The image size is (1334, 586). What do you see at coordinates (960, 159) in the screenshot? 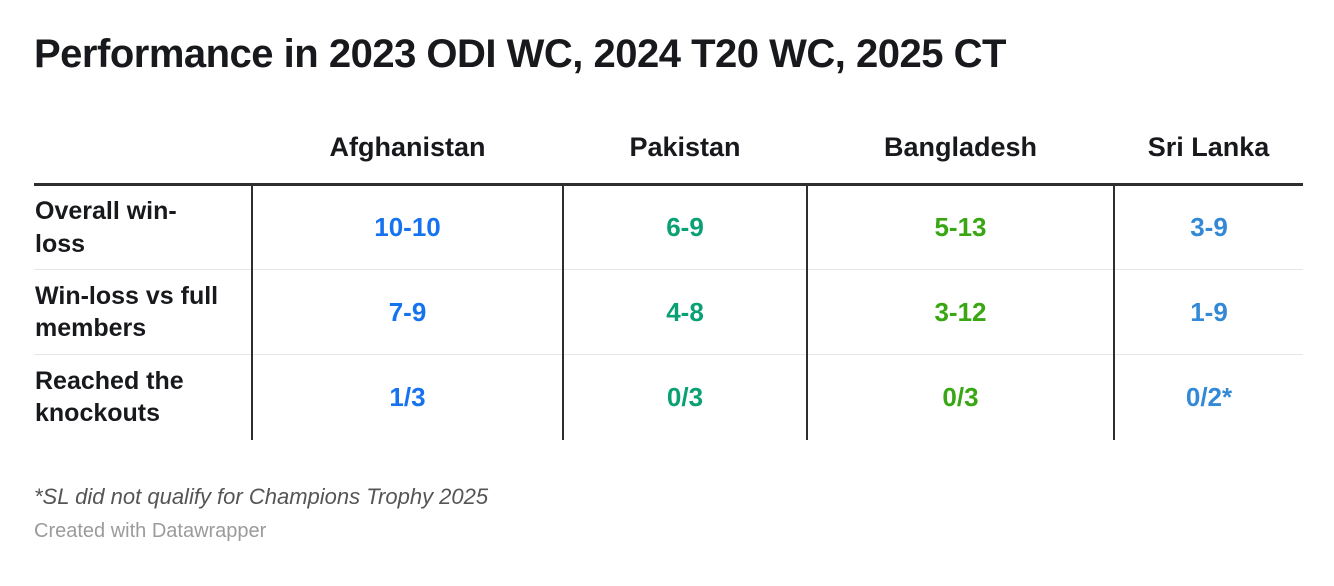
I see `column-header-bangladesh: Bangladesh` at bounding box center [960, 159].